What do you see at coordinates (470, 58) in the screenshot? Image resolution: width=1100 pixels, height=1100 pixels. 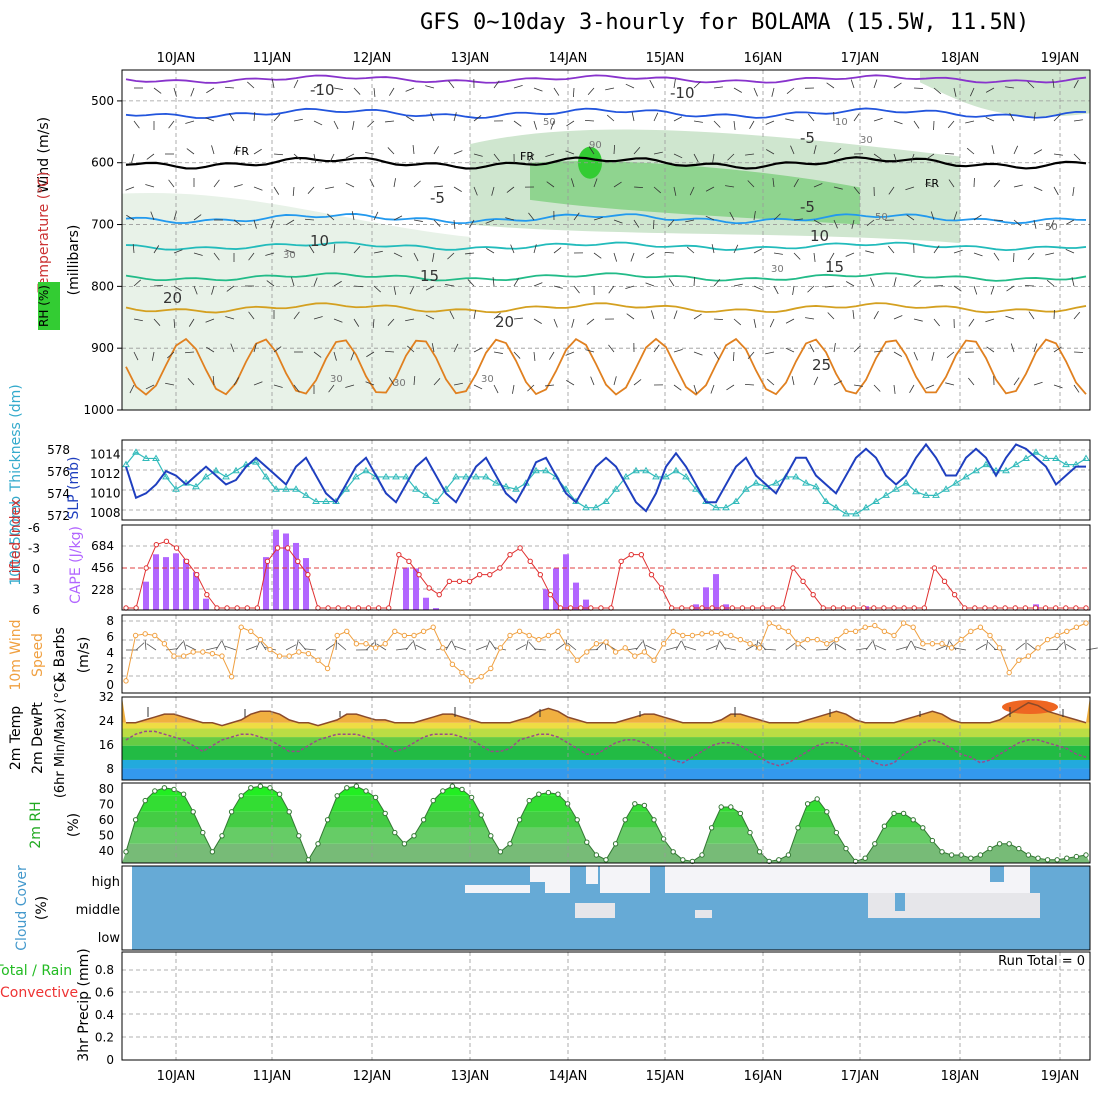 I see `x-tick-top: 13JAN` at bounding box center [470, 58].